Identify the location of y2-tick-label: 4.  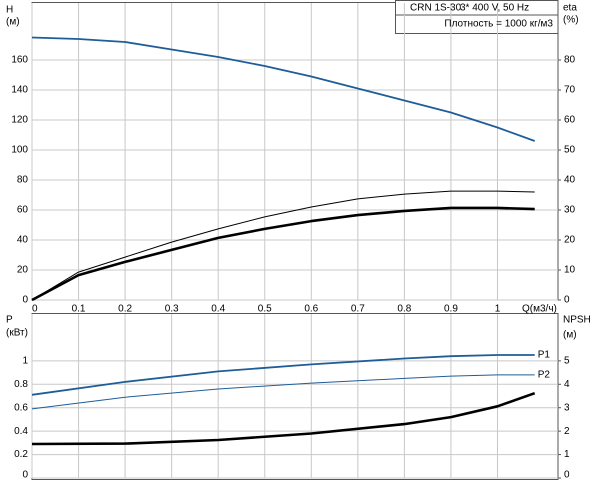
(567, 384).